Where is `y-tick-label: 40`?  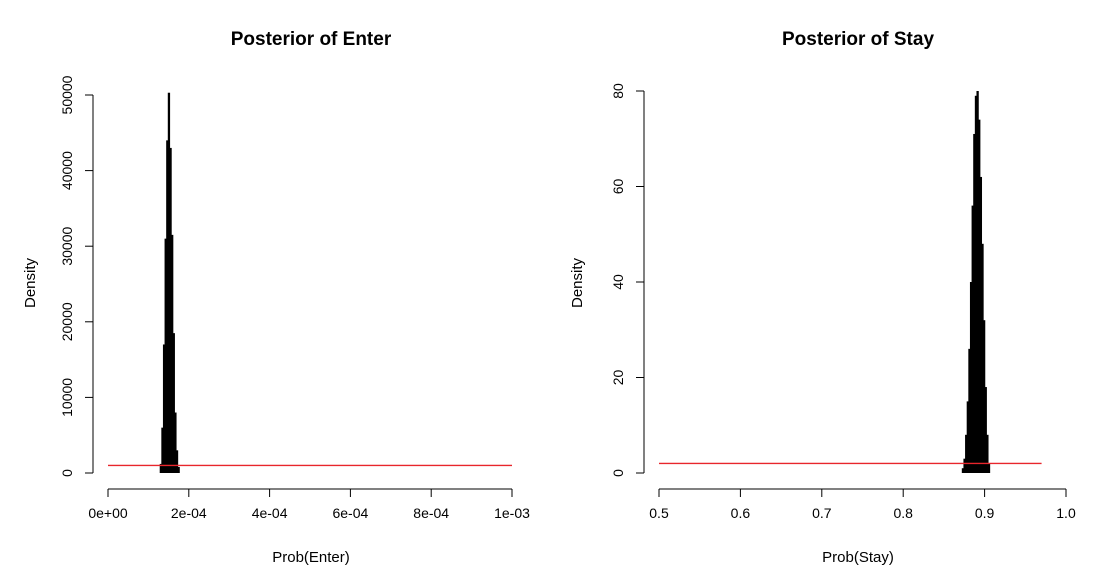 y-tick-label: 40 is located at coordinates (618, 282).